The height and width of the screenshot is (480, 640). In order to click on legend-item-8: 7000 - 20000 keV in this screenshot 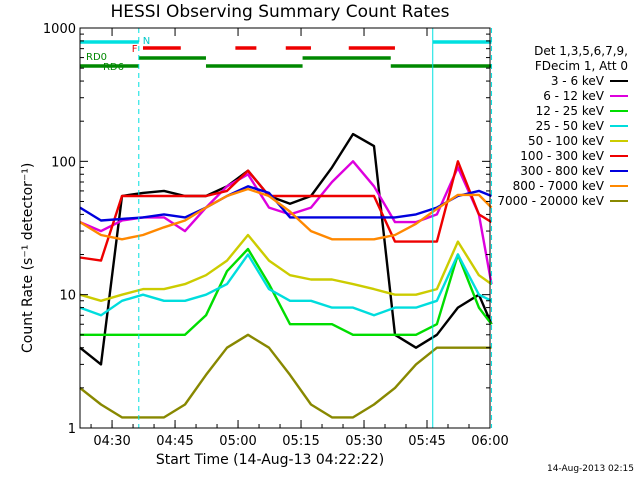, I will do `click(562, 201)`.